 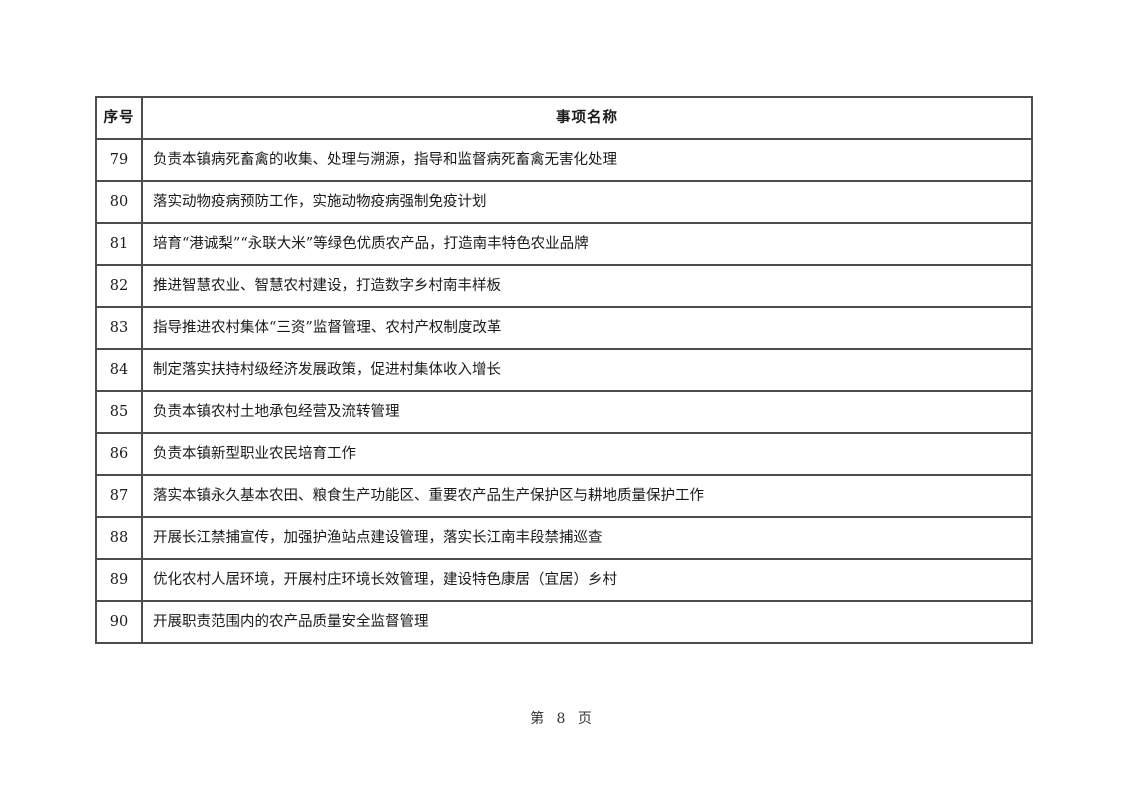 I want to click on row-number-cell: 89, so click(x=119, y=580).